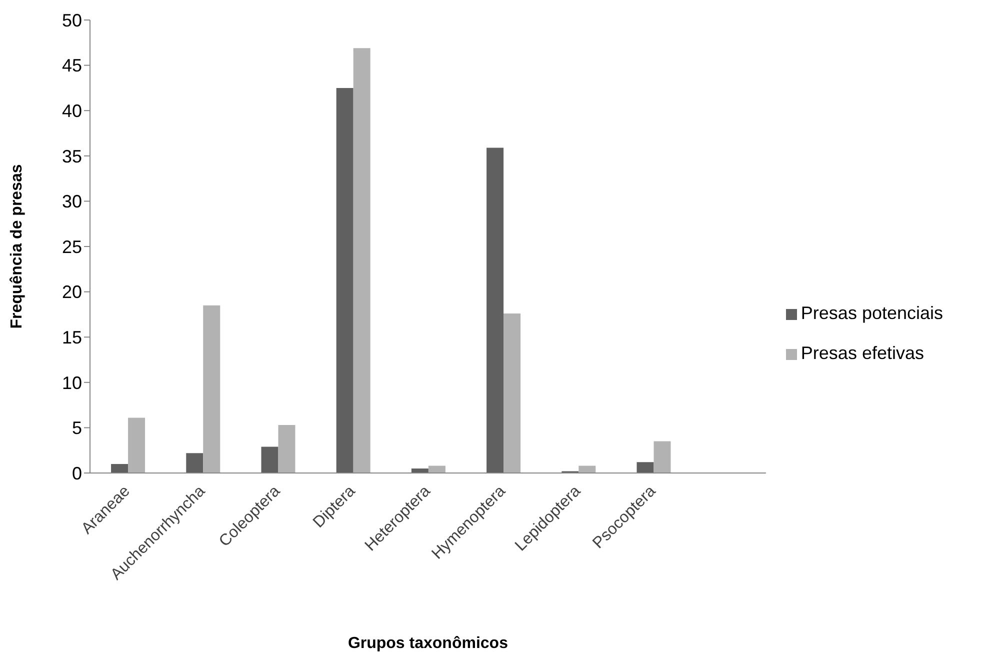 The image size is (981, 668). I want to click on y-tick-label: 5, so click(77, 428).